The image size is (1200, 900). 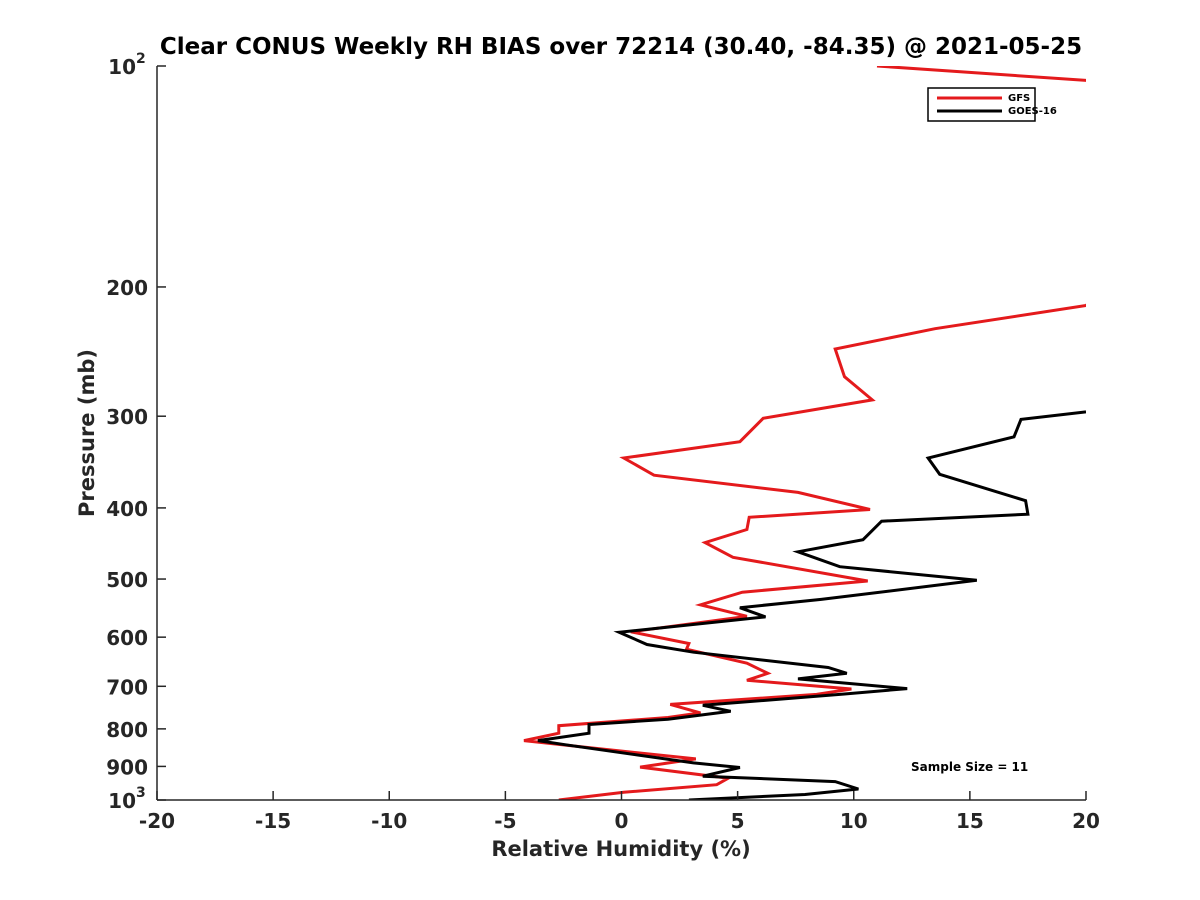 What do you see at coordinates (127, 687) in the screenshot?
I see `y-tick-label: 700` at bounding box center [127, 687].